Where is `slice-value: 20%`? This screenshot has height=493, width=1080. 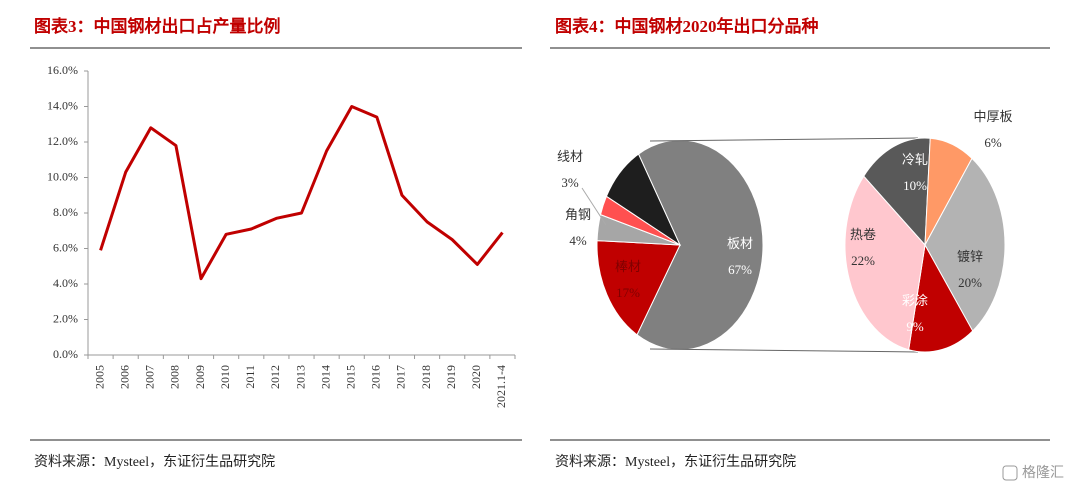 slice-value: 20% is located at coordinates (970, 282).